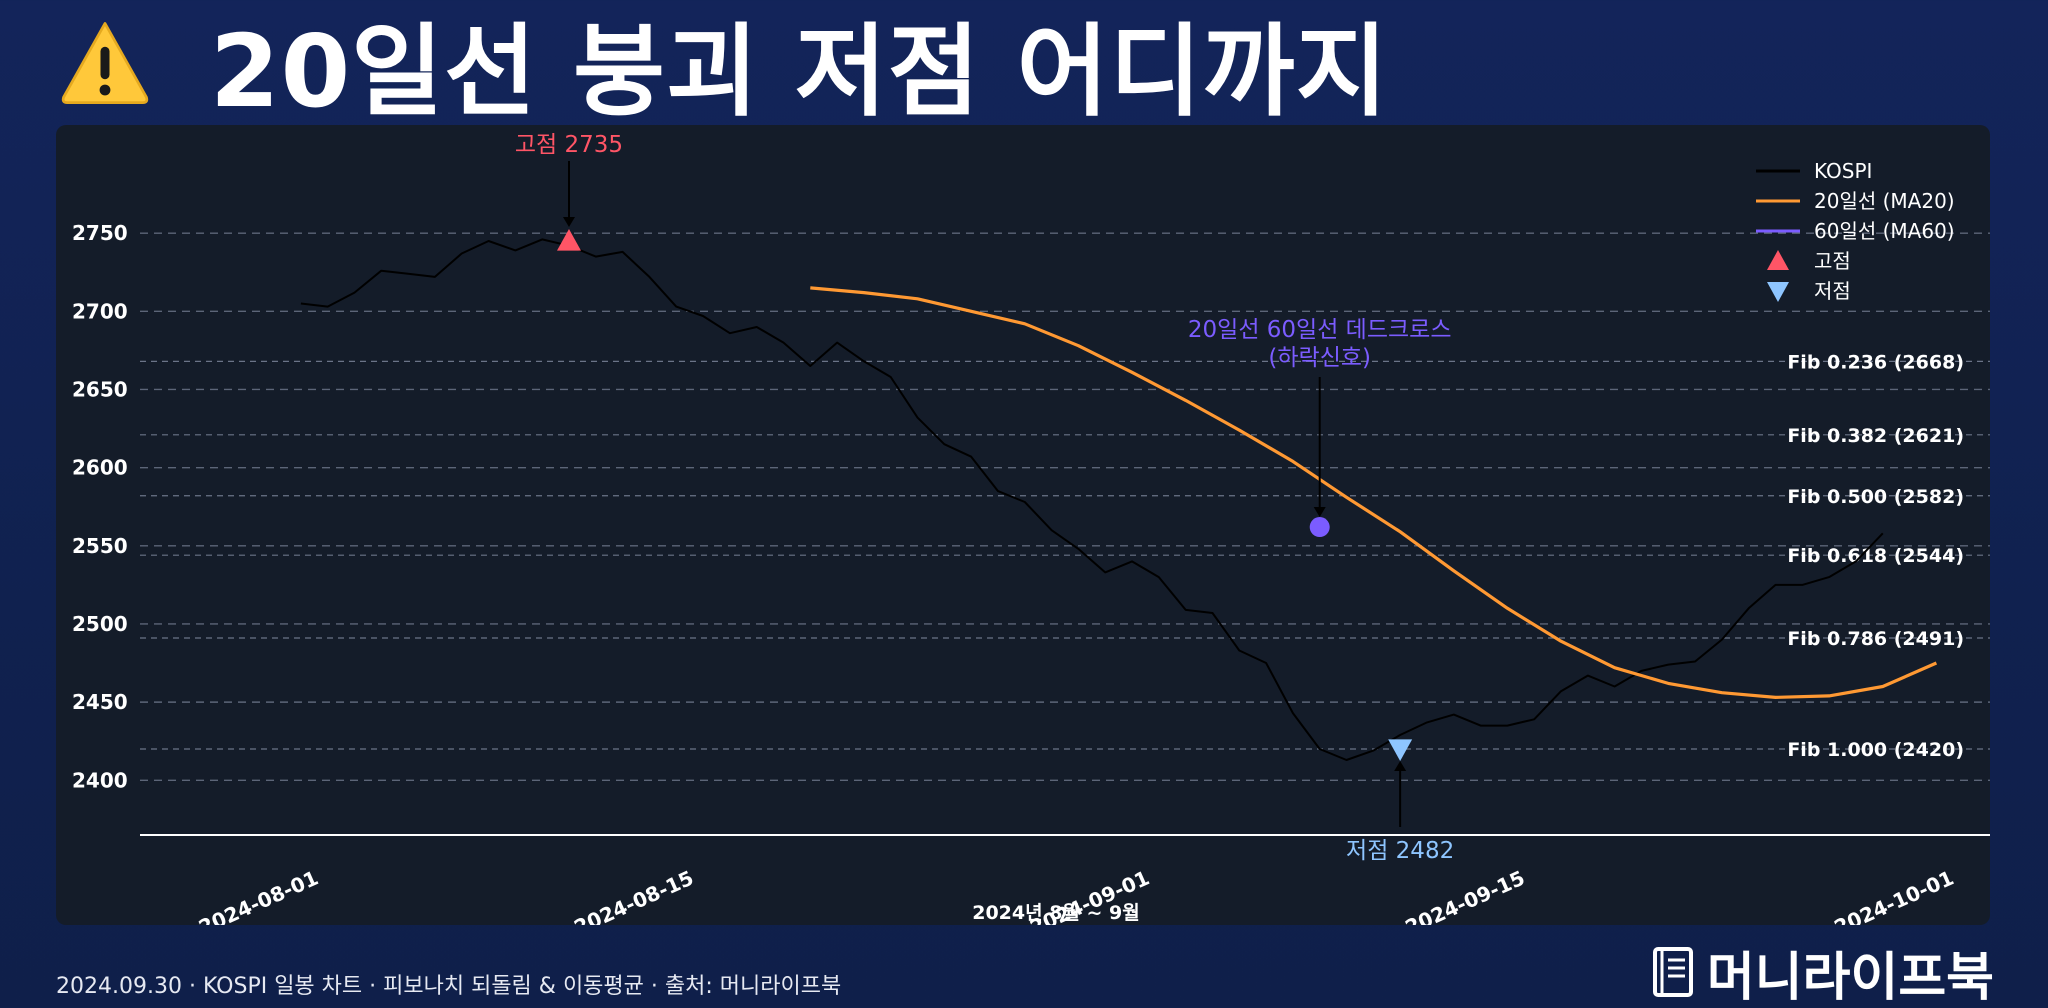 The image size is (2048, 1008). I want to click on title-bar: 20일선 붕괴 저점 어디까지, so click(724, 65).